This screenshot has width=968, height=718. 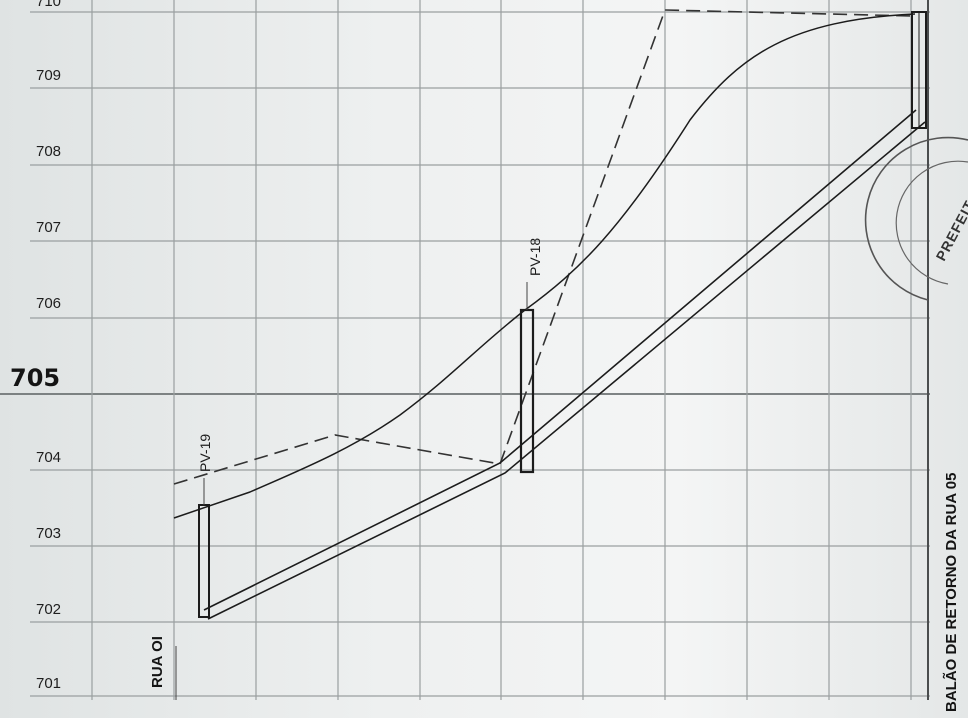 I want to click on pv18-label: PV-18, so click(x=535, y=257).